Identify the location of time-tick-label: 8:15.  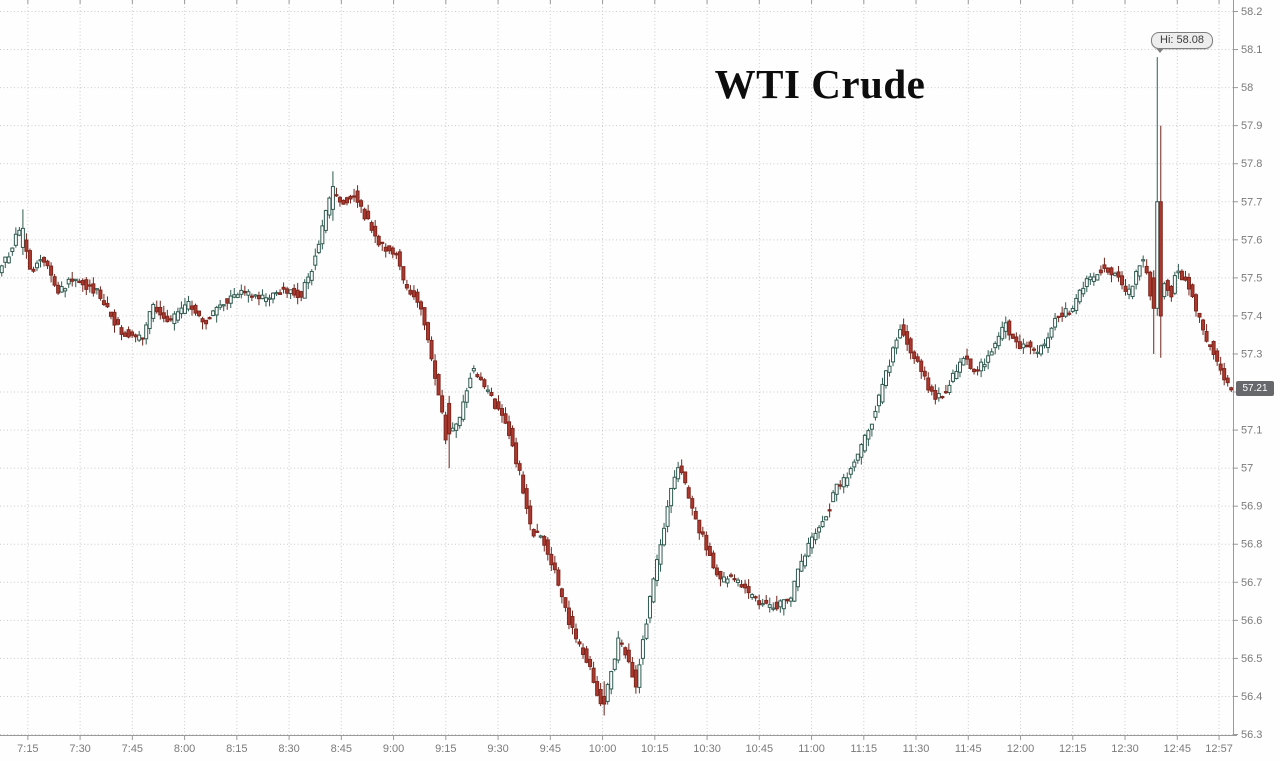
(236, 749).